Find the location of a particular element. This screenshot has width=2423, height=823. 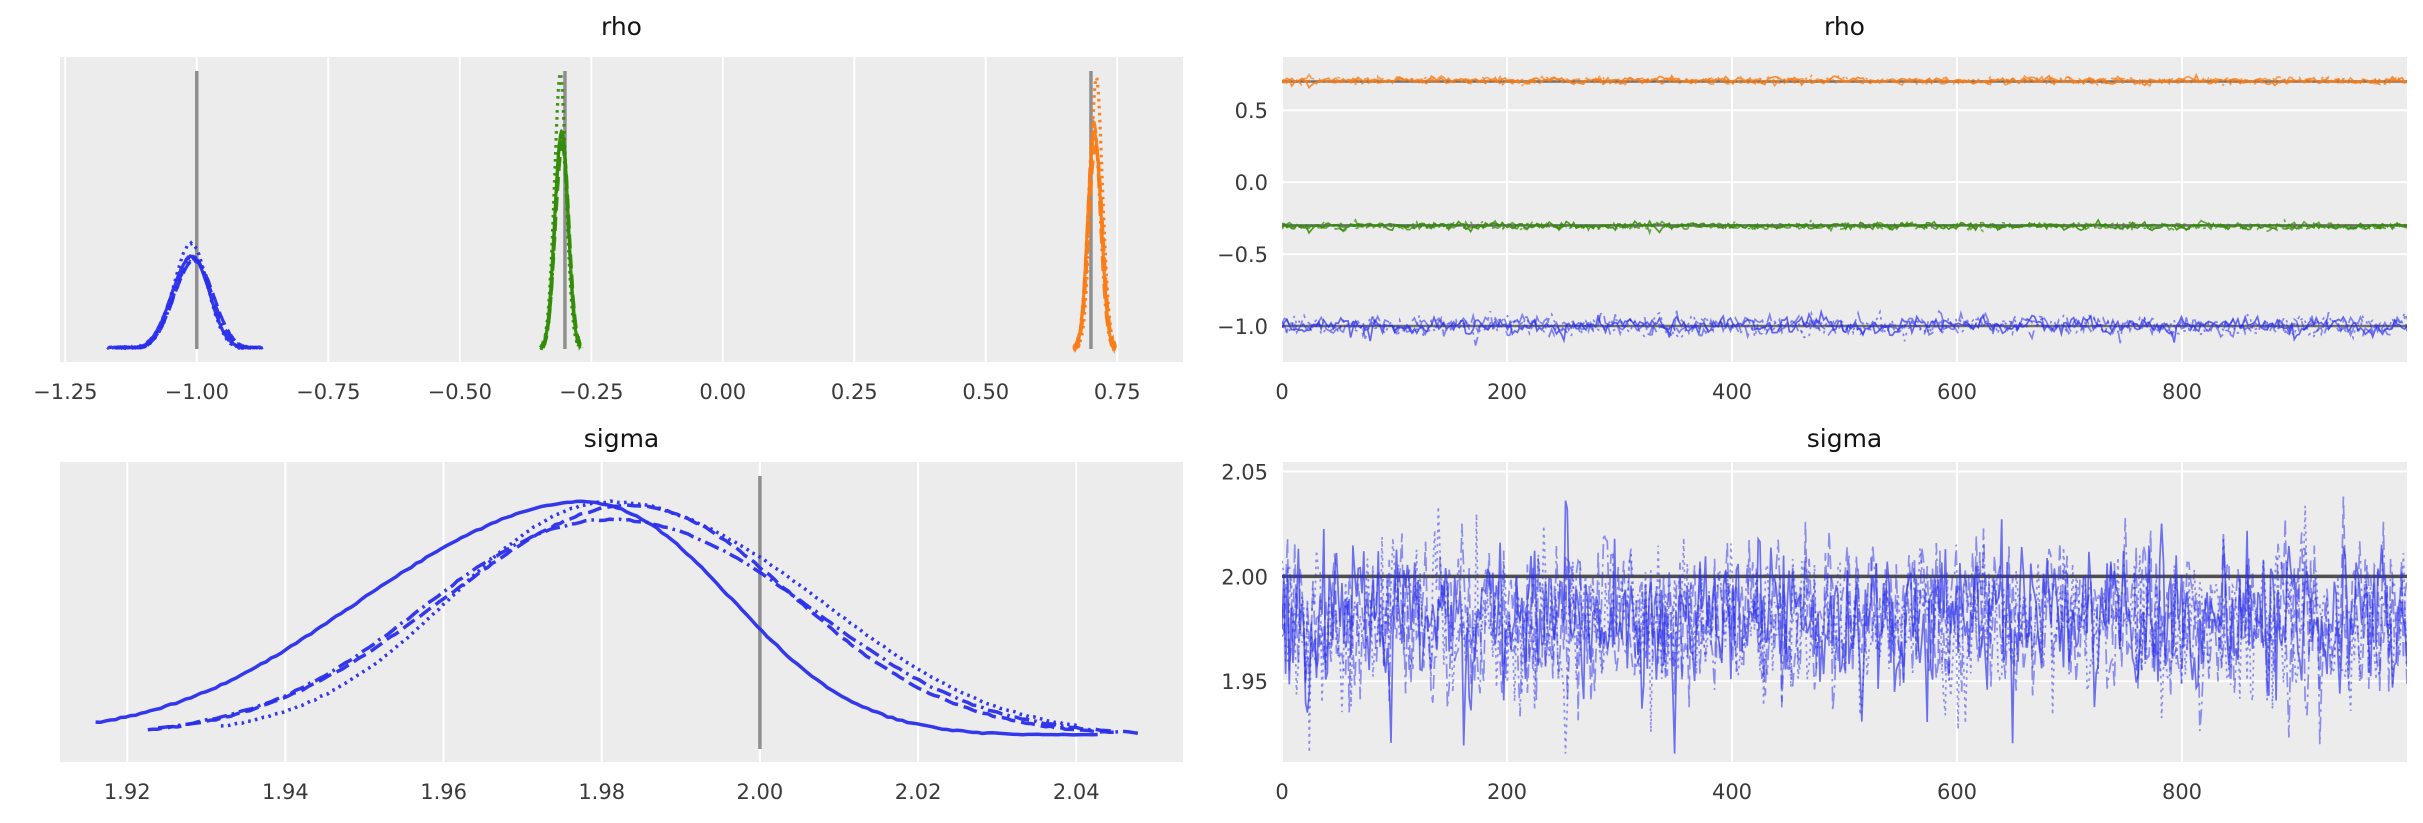

y-tick-label: −0.5 is located at coordinates (1242, 255).